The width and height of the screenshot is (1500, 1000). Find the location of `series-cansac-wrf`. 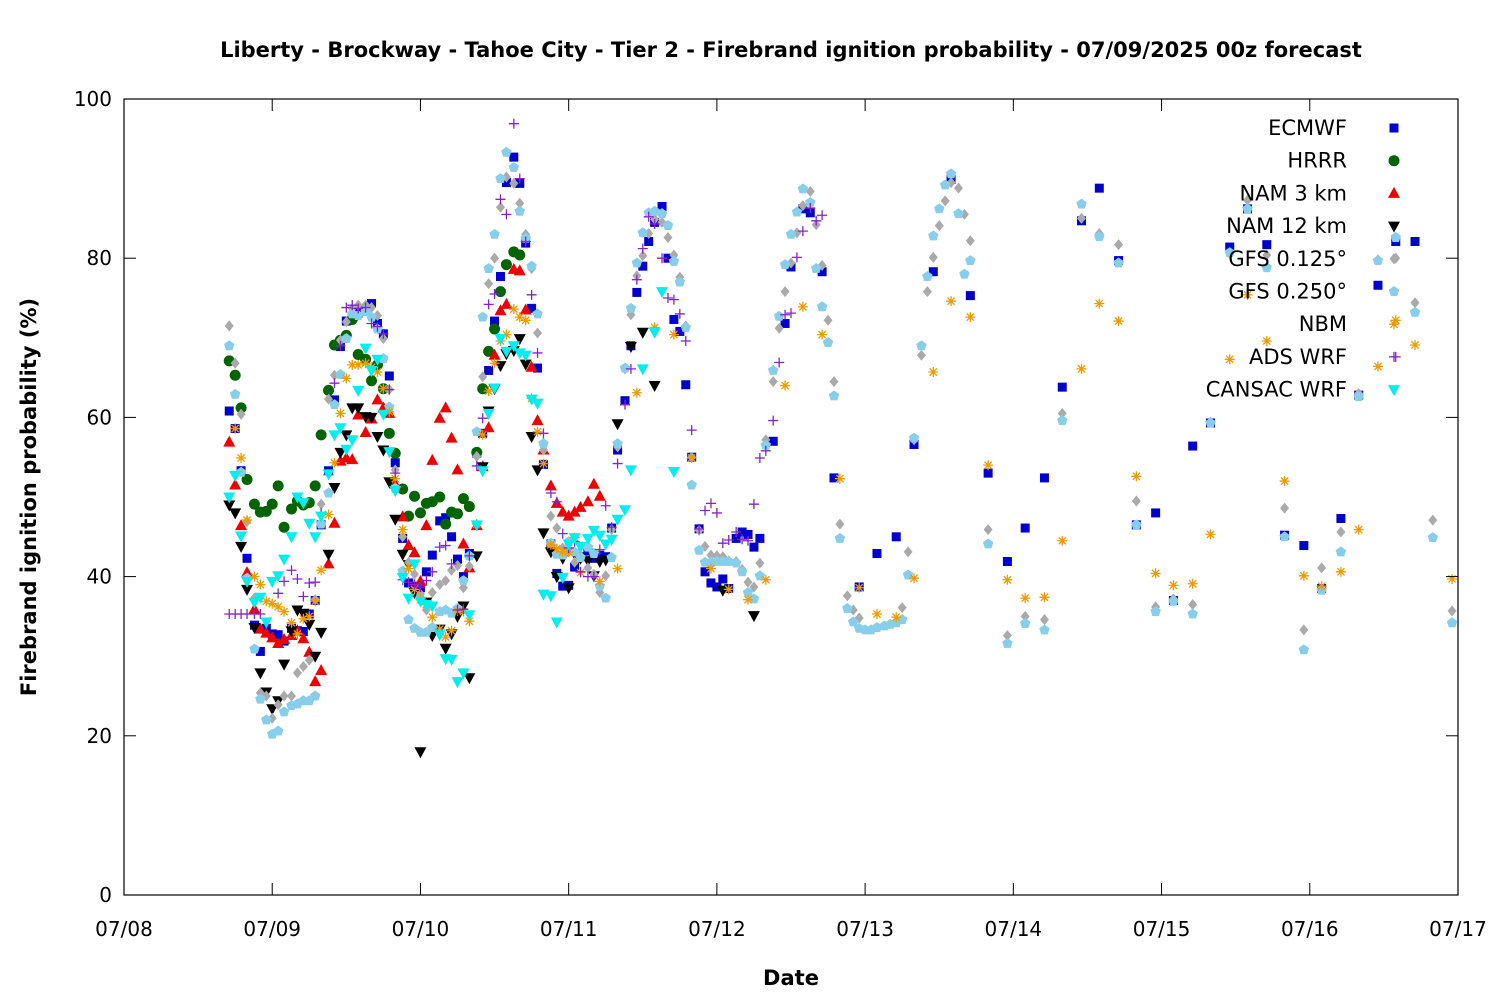

series-cansac-wrf is located at coordinates (451, 488).